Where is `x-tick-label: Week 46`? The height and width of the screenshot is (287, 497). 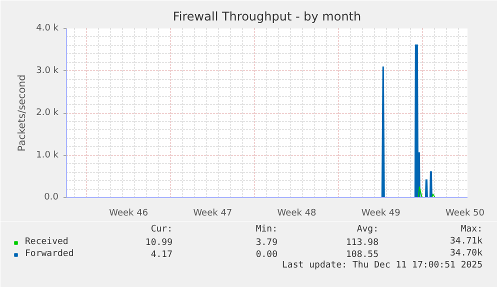 x-tick-label: Week 46 is located at coordinates (128, 213).